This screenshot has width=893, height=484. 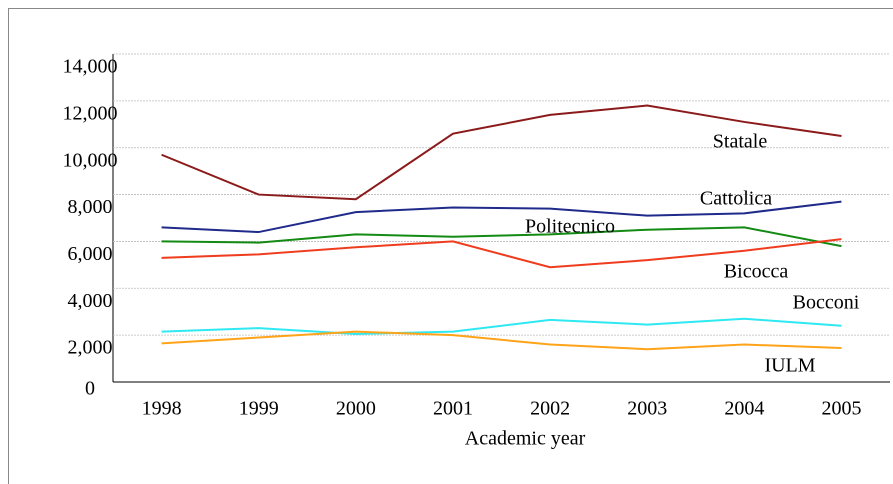 What do you see at coordinates (550, 409) in the screenshot?
I see `x-tick-label: 2002` at bounding box center [550, 409].